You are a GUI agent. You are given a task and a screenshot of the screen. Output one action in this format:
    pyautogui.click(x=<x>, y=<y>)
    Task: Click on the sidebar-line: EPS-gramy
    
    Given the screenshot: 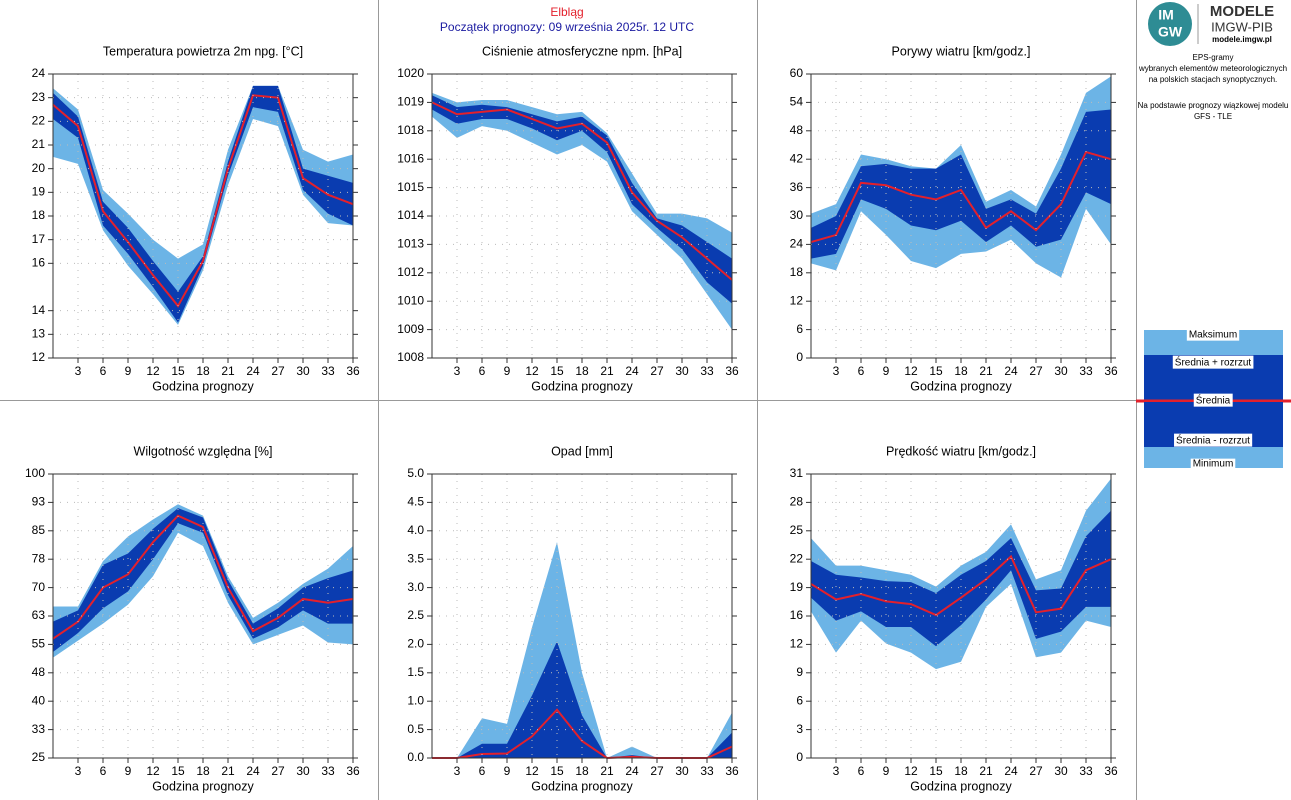 What is the action you would take?
    pyautogui.click(x=1213, y=57)
    